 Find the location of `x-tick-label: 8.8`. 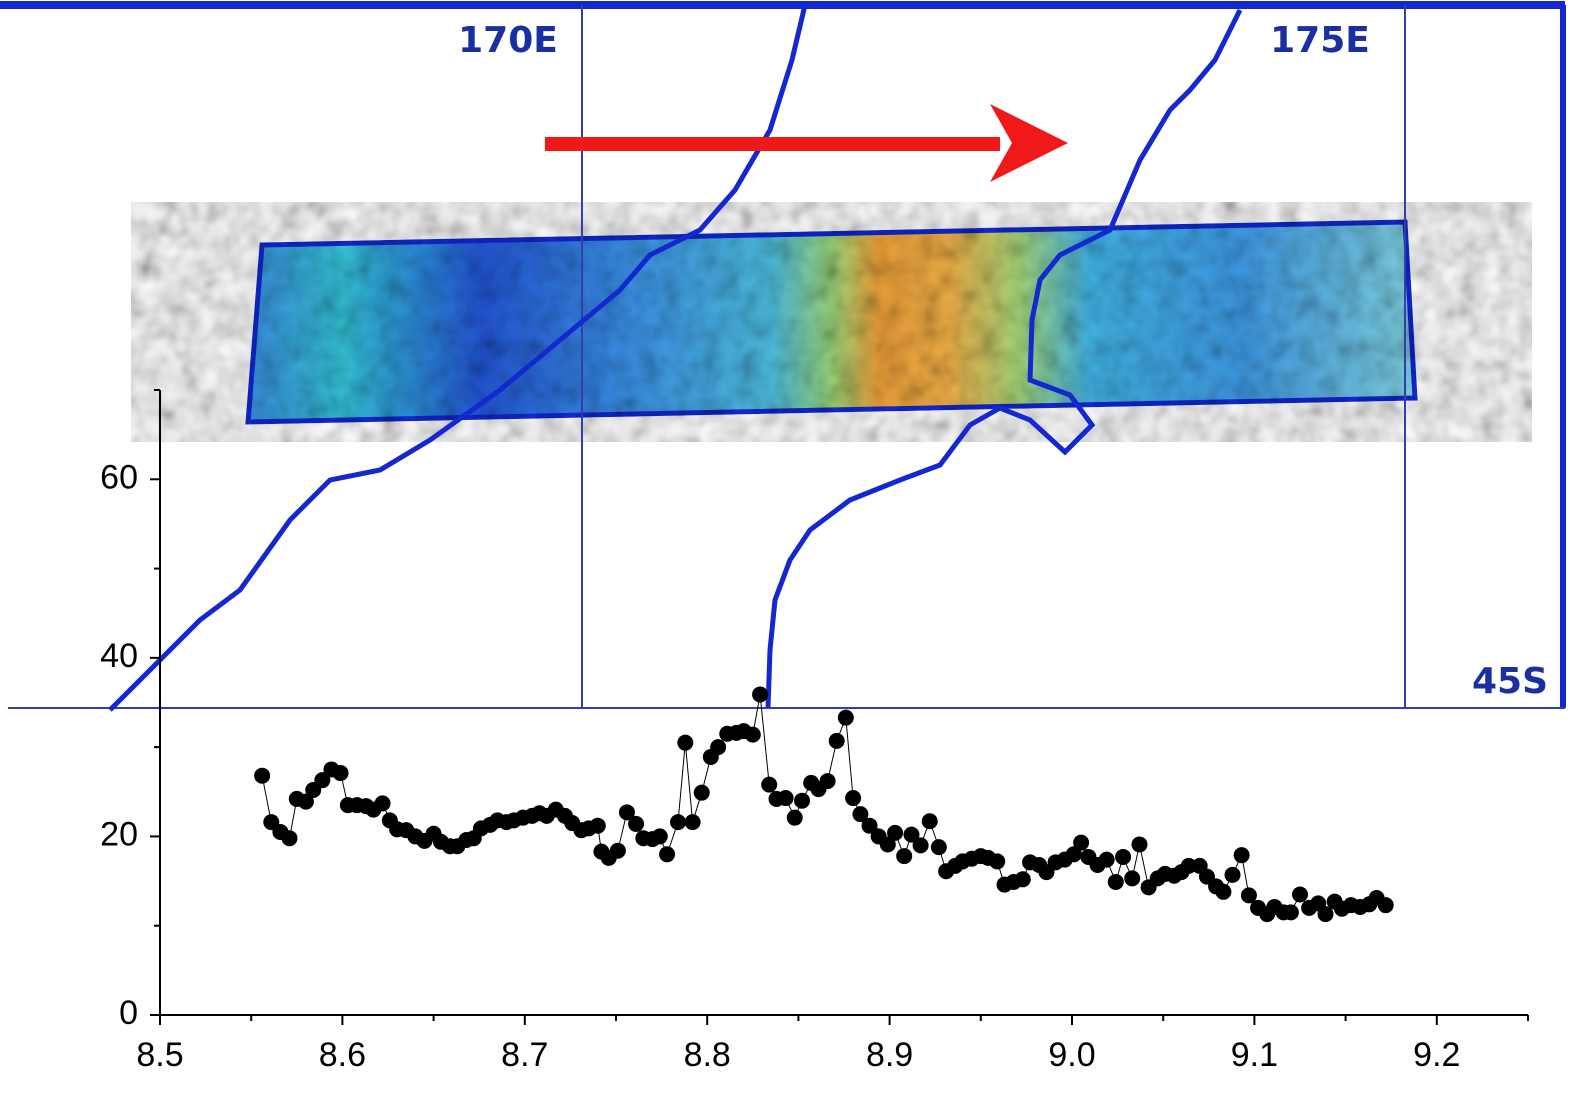

x-tick-label: 8.8 is located at coordinates (707, 1055).